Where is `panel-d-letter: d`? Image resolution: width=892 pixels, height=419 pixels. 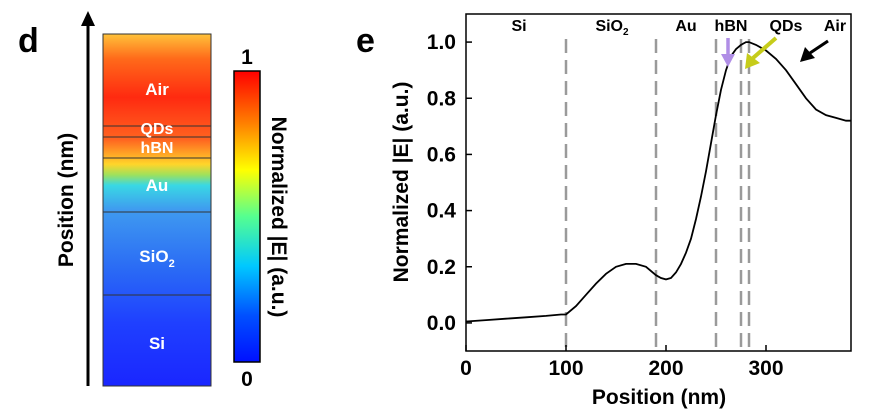
panel-d-letter: d is located at coordinates (28, 41).